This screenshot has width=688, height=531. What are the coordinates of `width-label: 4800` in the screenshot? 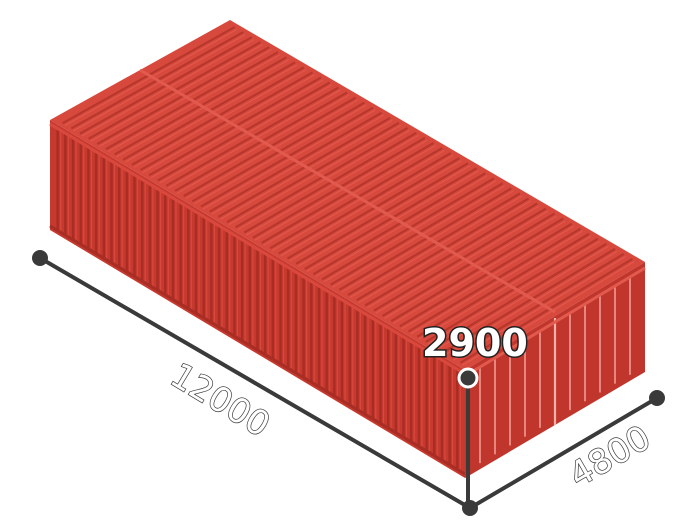 It's located at (610, 457).